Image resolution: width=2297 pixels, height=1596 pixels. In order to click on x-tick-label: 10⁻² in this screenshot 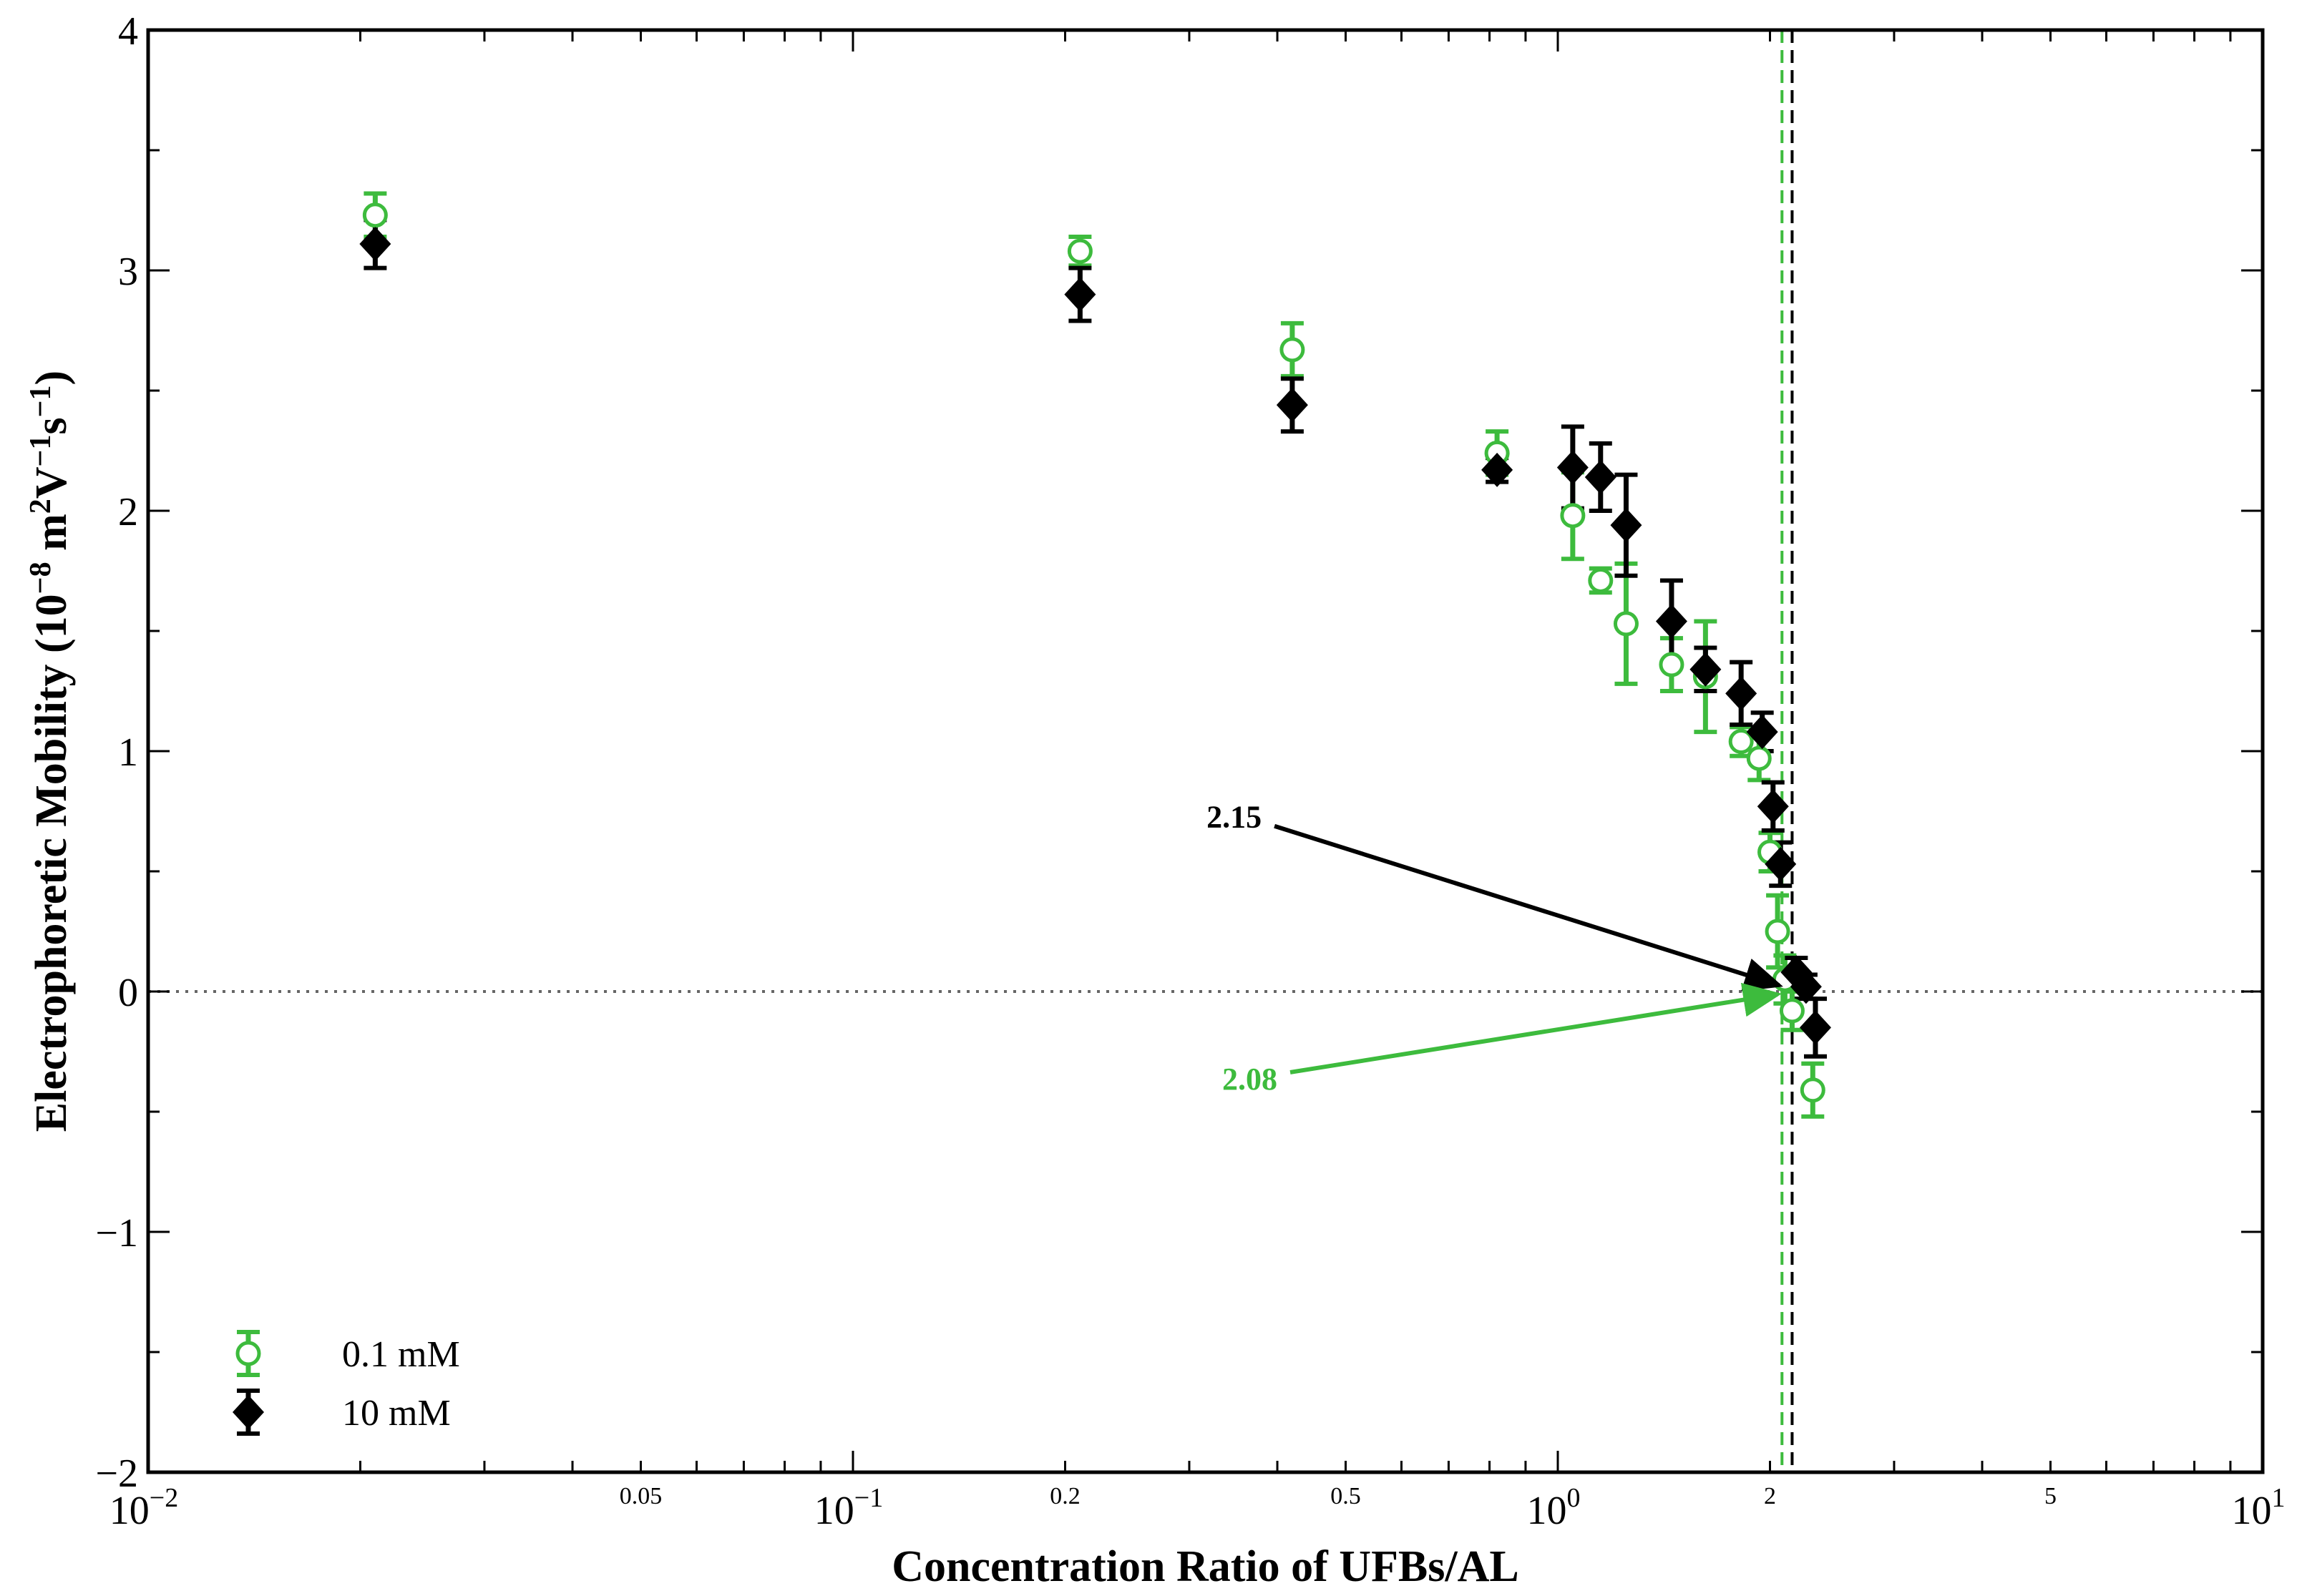, I will do `click(143, 1508)`.